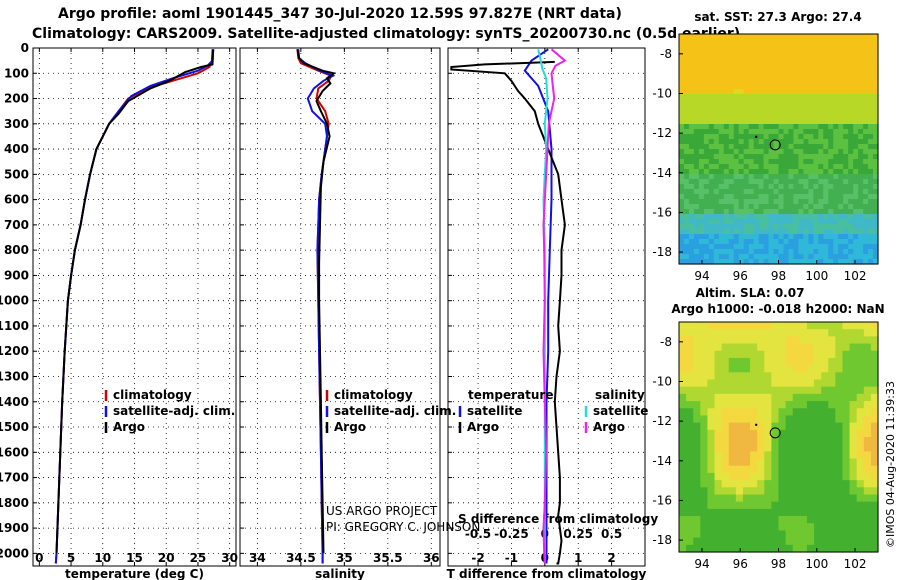  Describe the element at coordinates (510, 395) in the screenshot. I see `legend-group-title: temperature` at that location.